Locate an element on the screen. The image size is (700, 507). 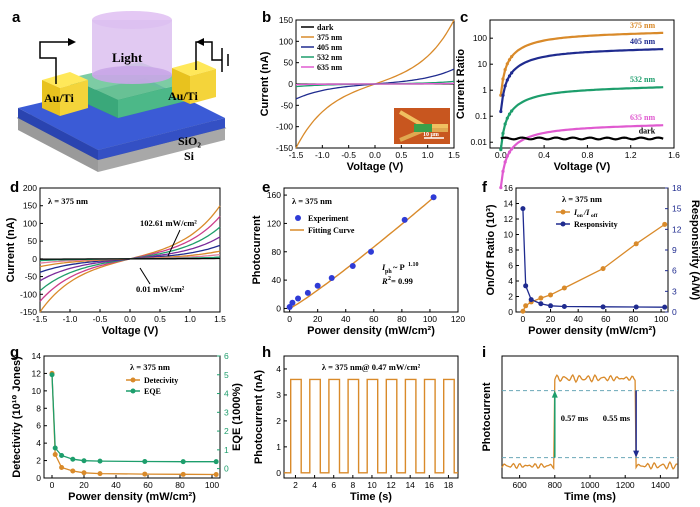
electrode-right-side is located at coordinates (181, 86).